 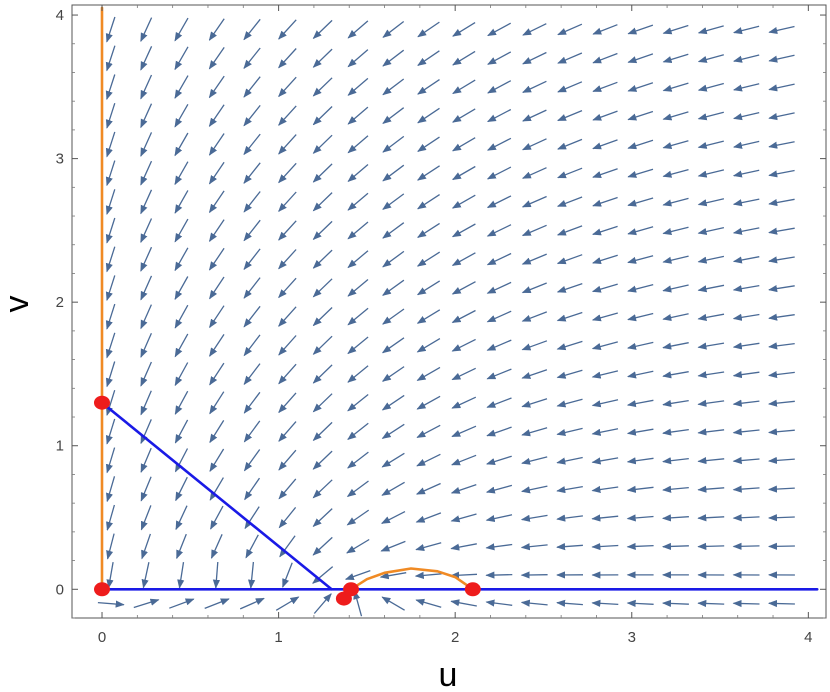 I want to click on equilibrium-point, so click(x=472, y=589).